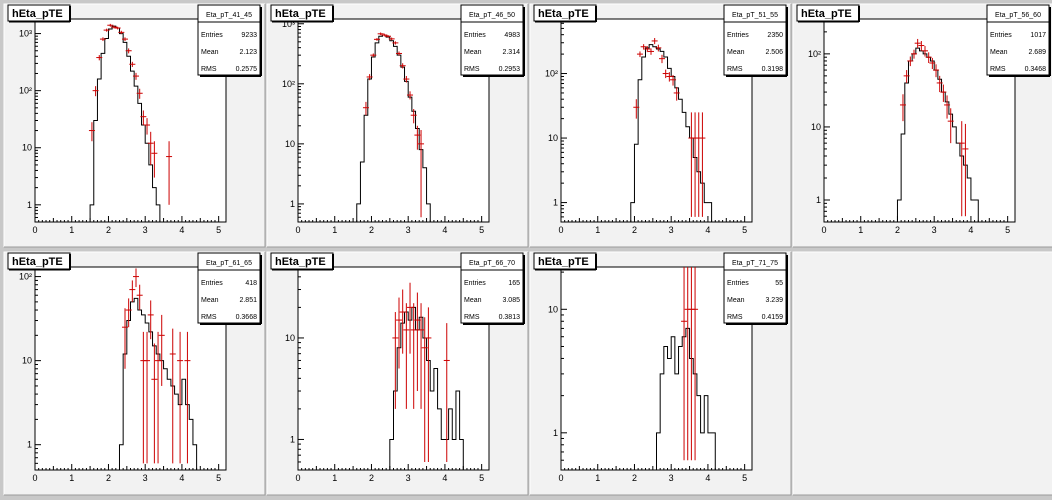 The height and width of the screenshot is (500, 1052). What do you see at coordinates (922, 373) in the screenshot?
I see `empty-pad` at bounding box center [922, 373].